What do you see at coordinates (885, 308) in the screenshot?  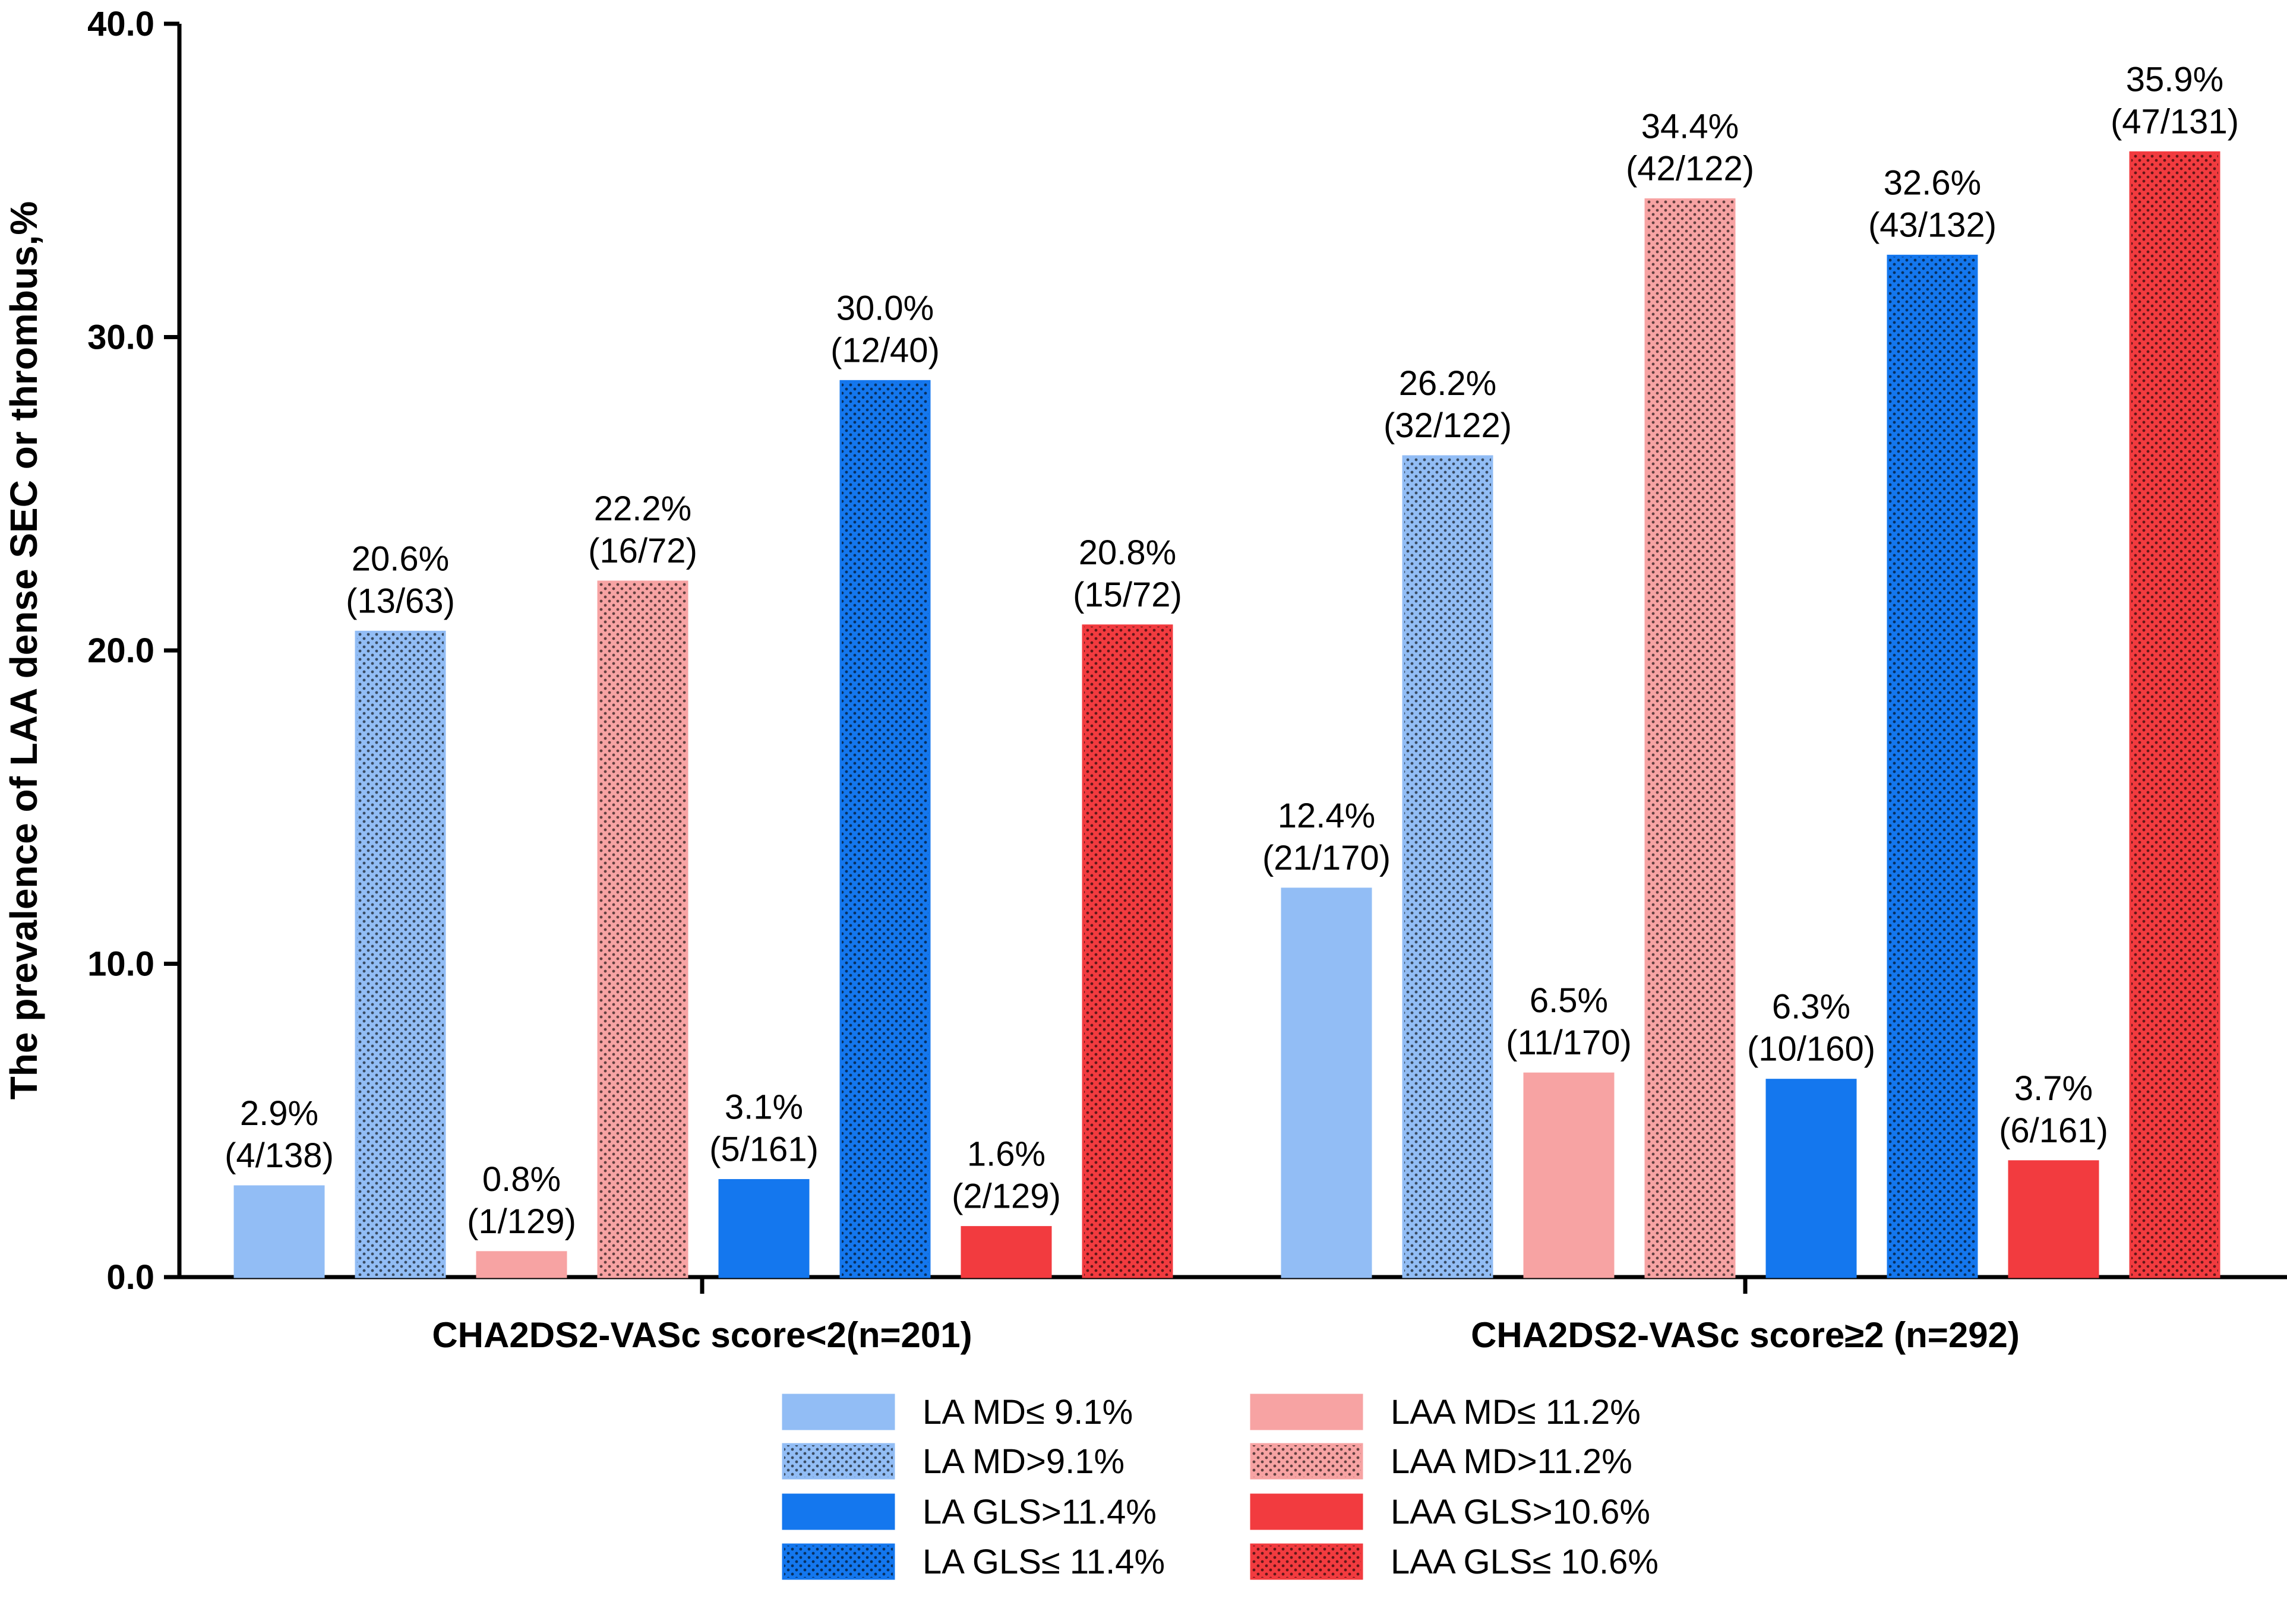 I see `data-label-percent: 30.0%` at bounding box center [885, 308].